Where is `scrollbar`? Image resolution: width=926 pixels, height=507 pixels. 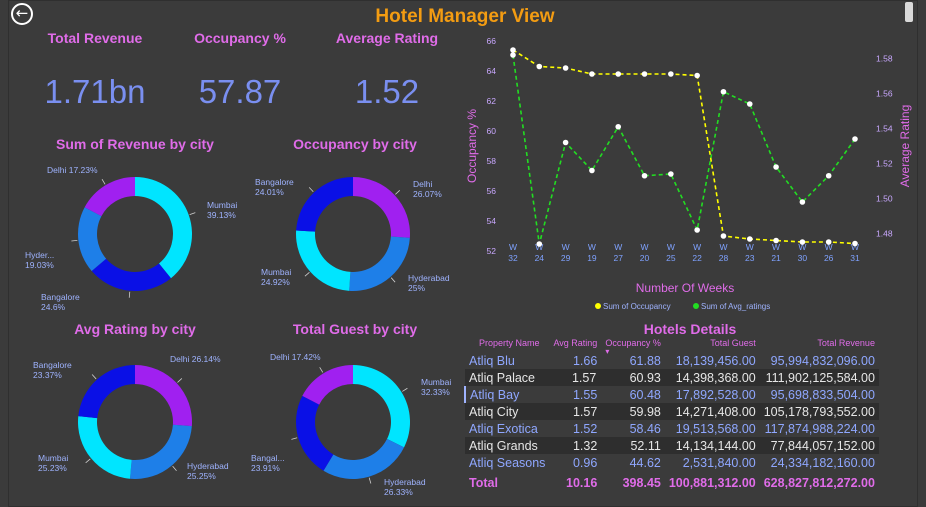 scrollbar is located at coordinates (909, 12).